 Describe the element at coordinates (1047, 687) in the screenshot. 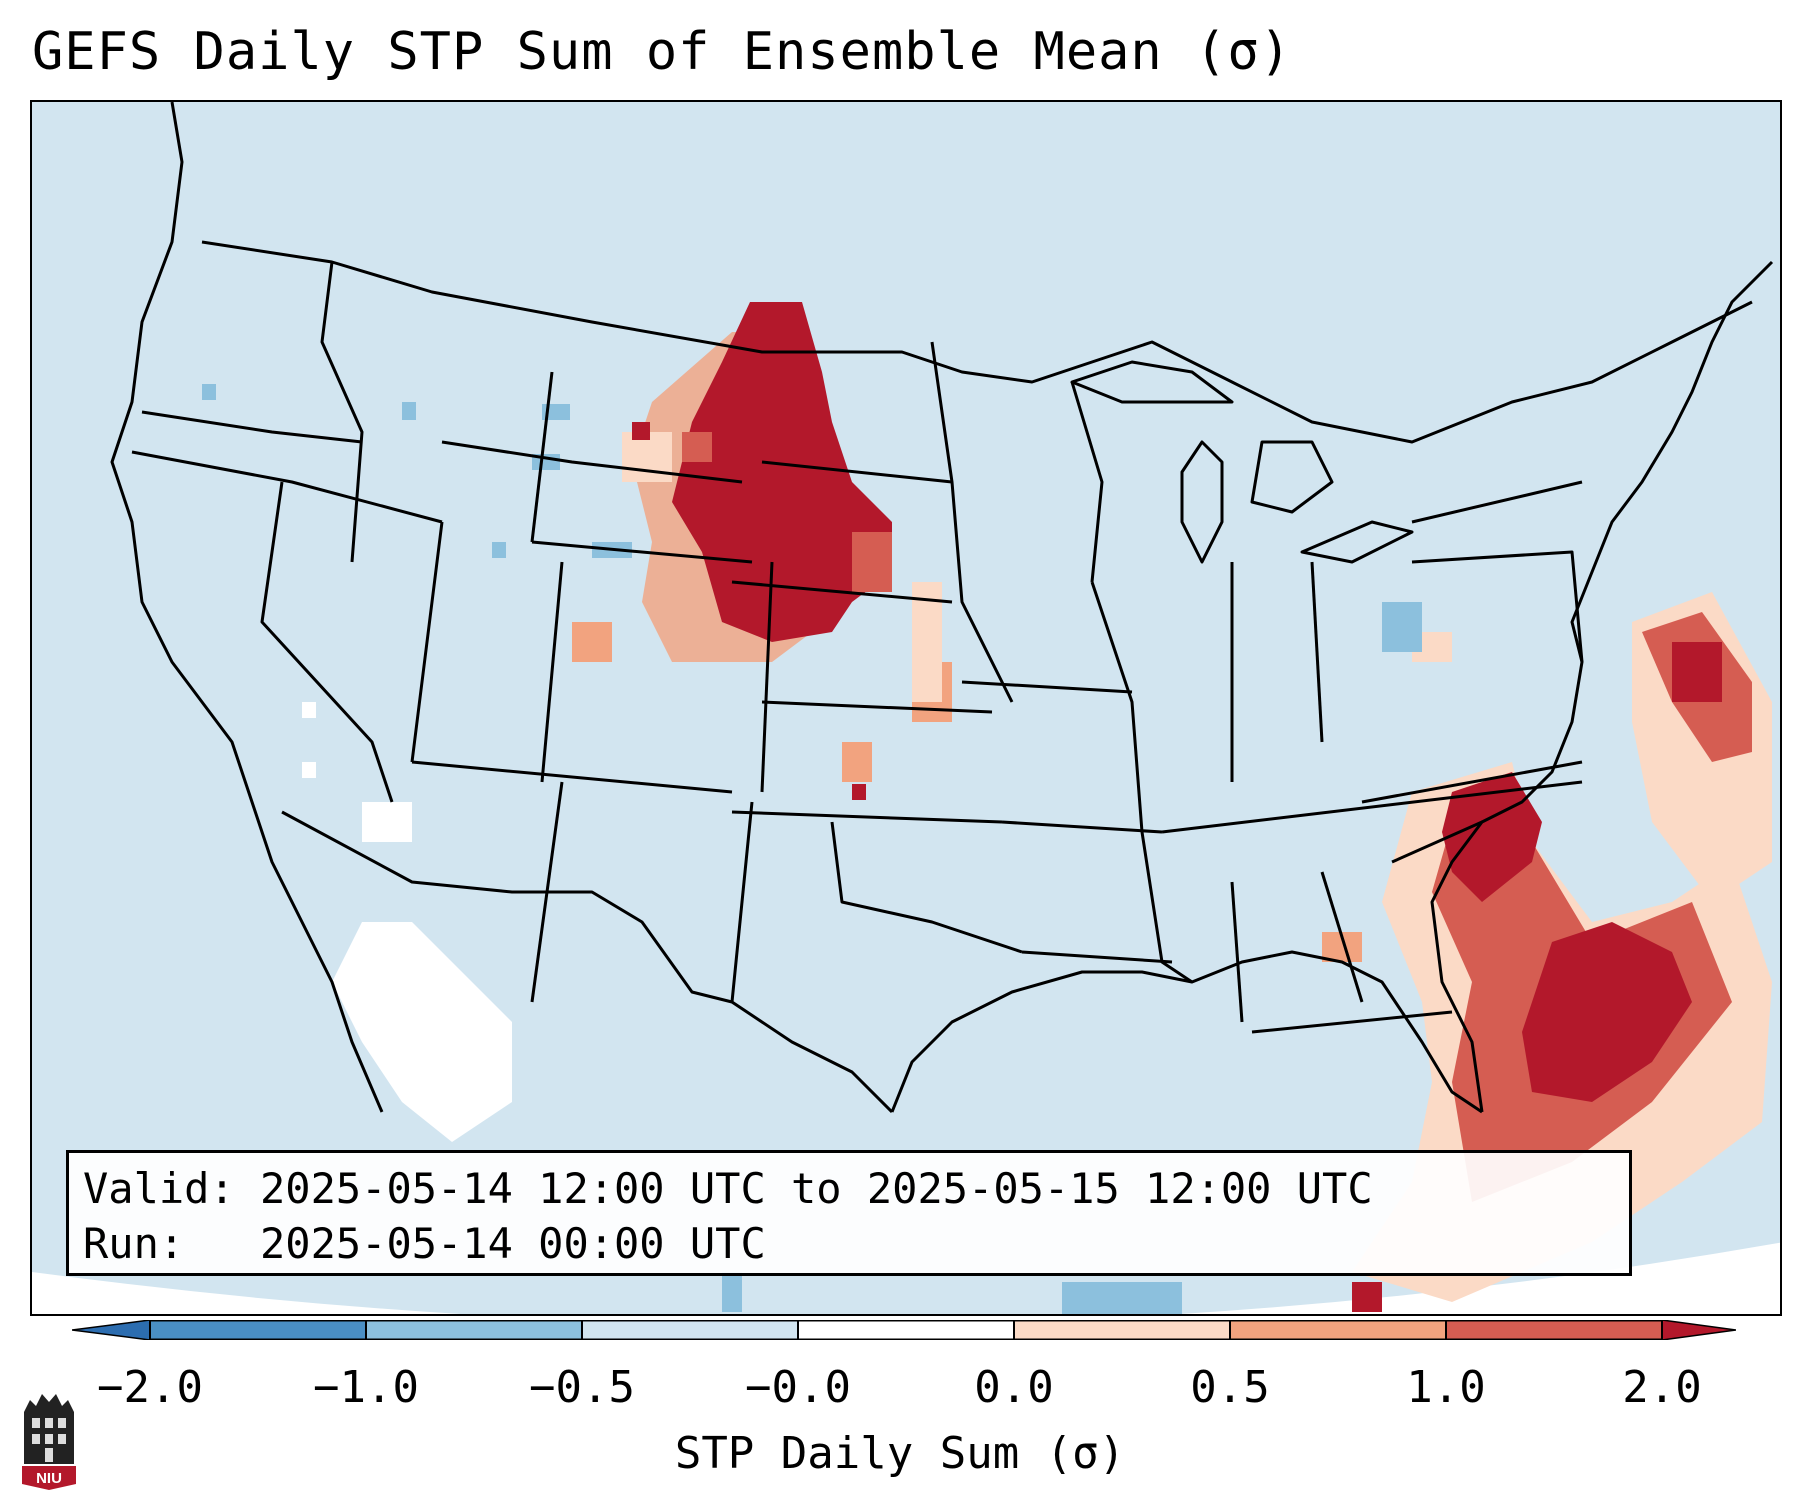

I see `state-line-ia-mo` at that location.